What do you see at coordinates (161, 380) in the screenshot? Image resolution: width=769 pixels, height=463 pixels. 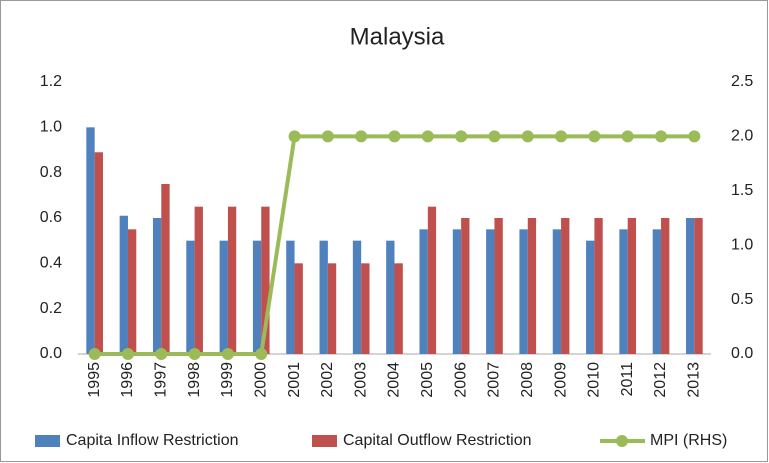 I see `x-tick-label: 1997` at bounding box center [161, 380].